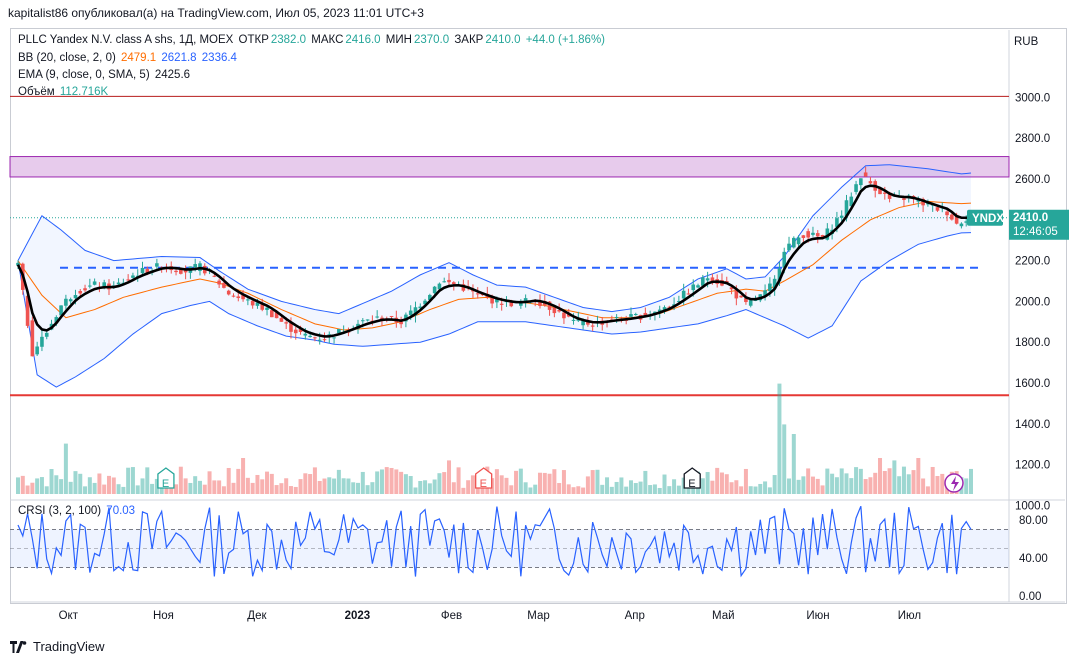 The height and width of the screenshot is (665, 1081). What do you see at coordinates (1032, 384) in the screenshot?
I see `price-tick-label: 1600.0` at bounding box center [1032, 384].